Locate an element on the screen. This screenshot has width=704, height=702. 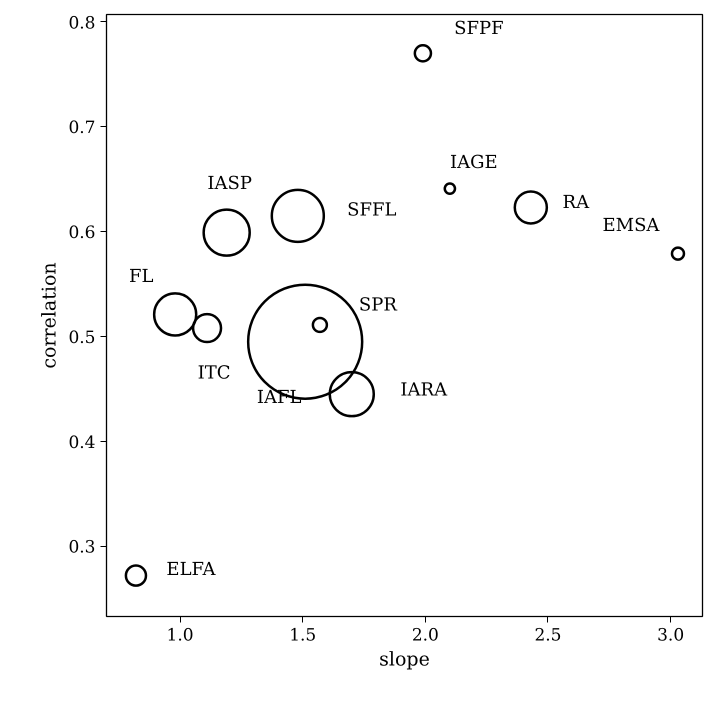
y-tick-label: 0.4 is located at coordinates (82, 442).